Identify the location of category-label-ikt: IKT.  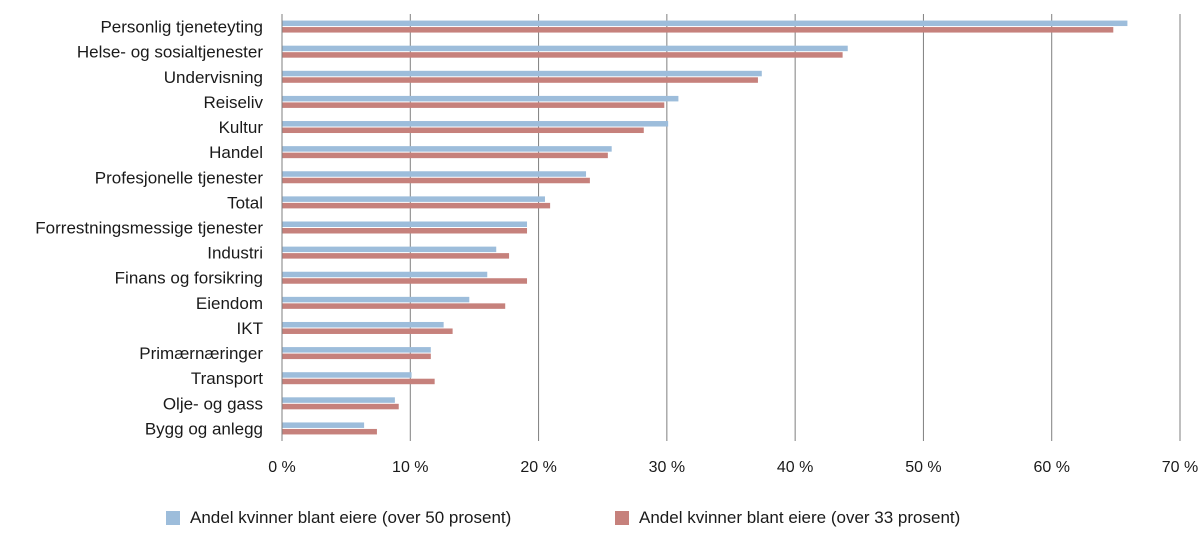
(250, 328).